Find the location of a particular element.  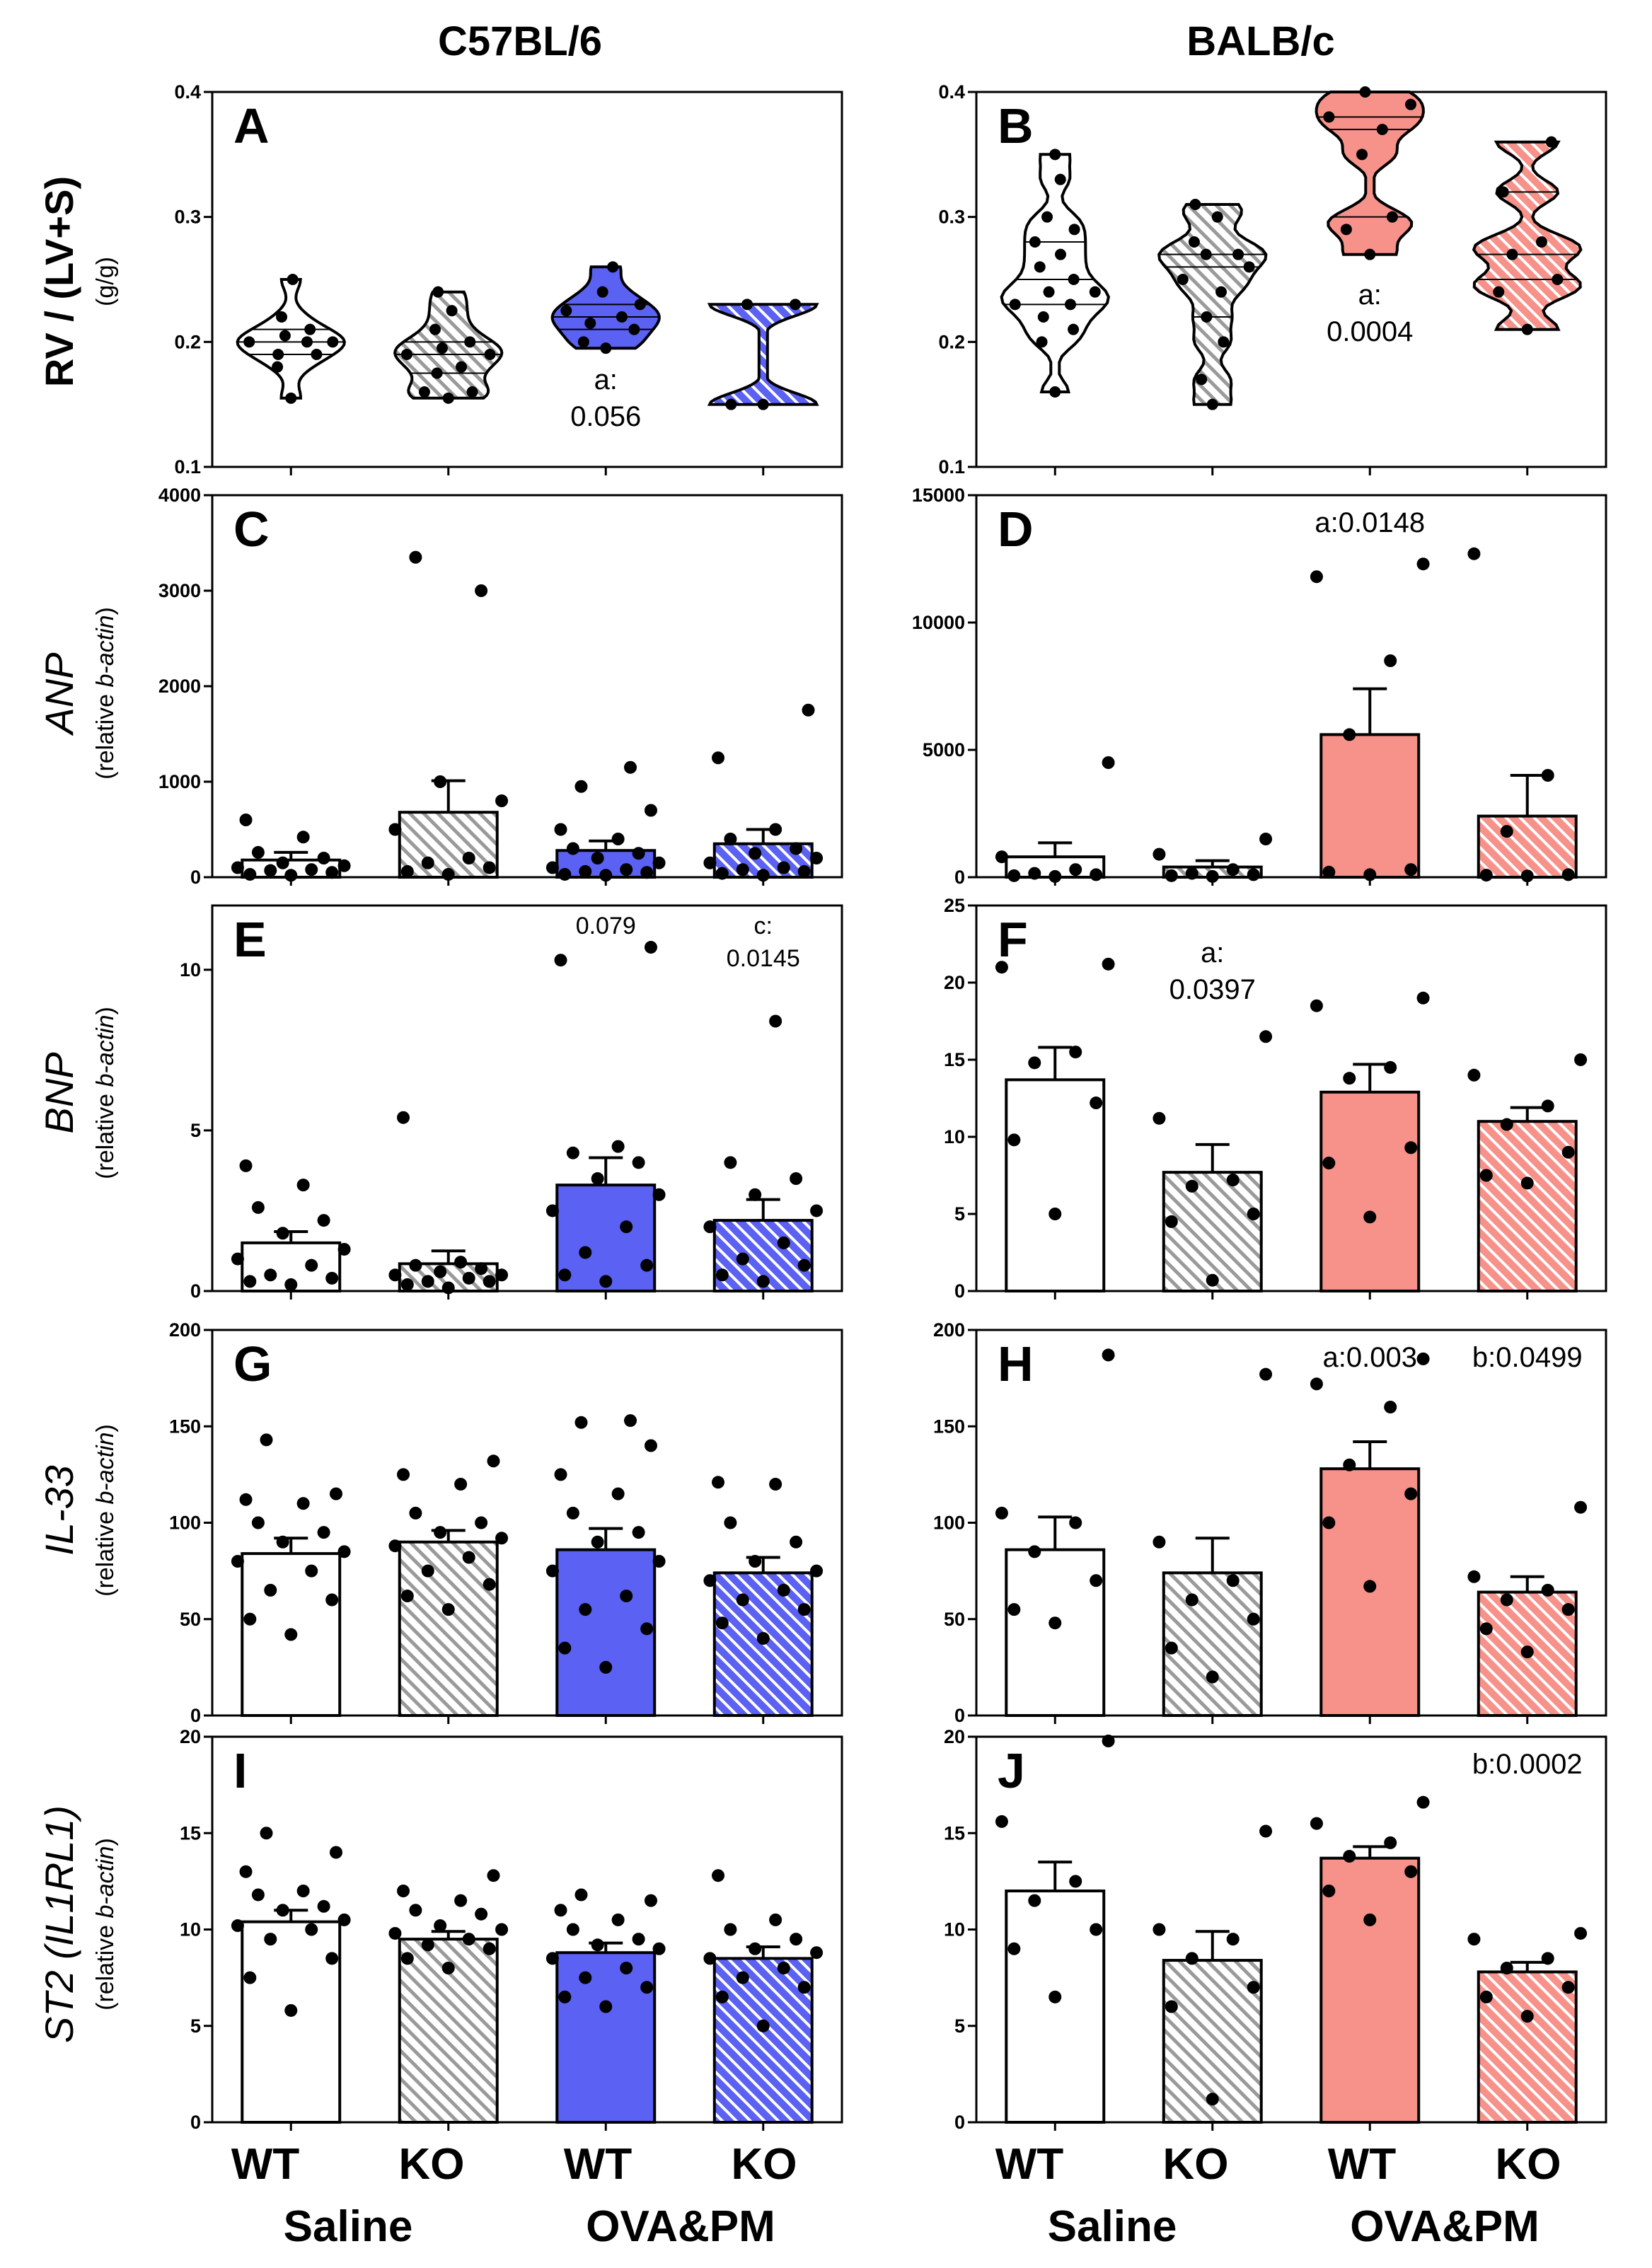

panel-d: 0 5000 10000 15000 D a:0.0148 is located at coordinates (1259, 686).